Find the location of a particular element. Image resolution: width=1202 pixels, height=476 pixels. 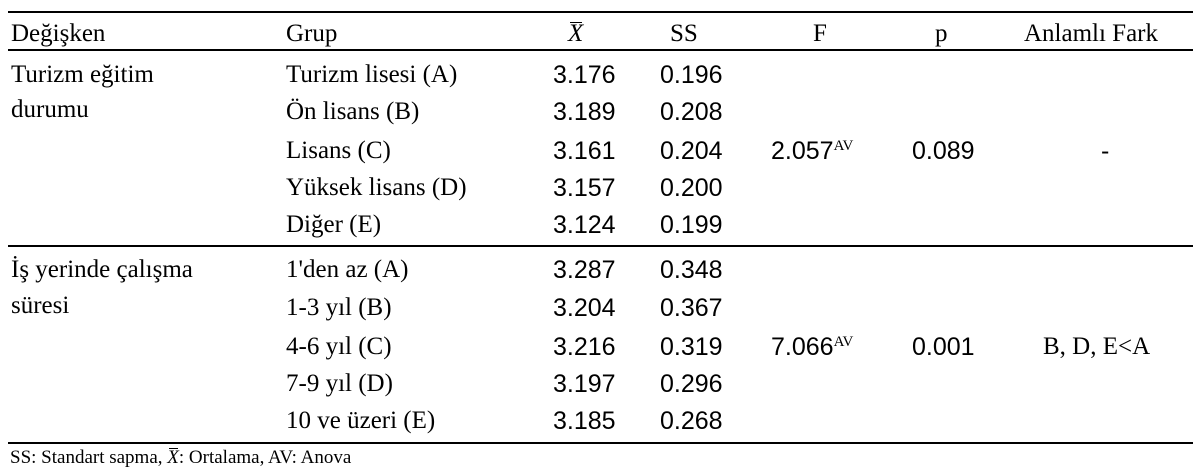

ss-cell: 0.196 is located at coordinates (691, 75).